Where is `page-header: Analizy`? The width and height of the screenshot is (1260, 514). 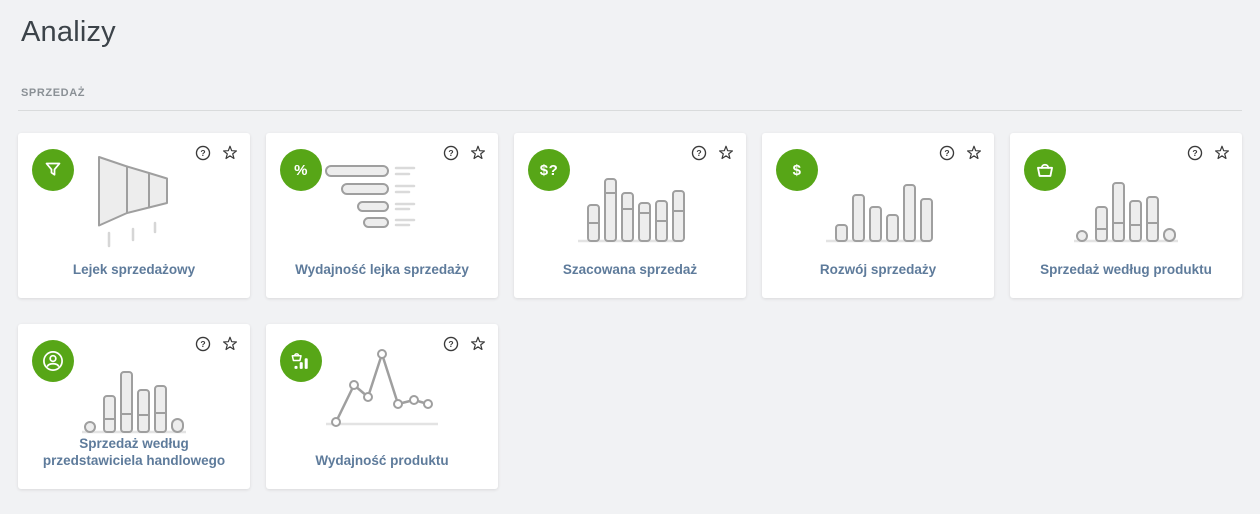
page-header: Analizy is located at coordinates (630, 24).